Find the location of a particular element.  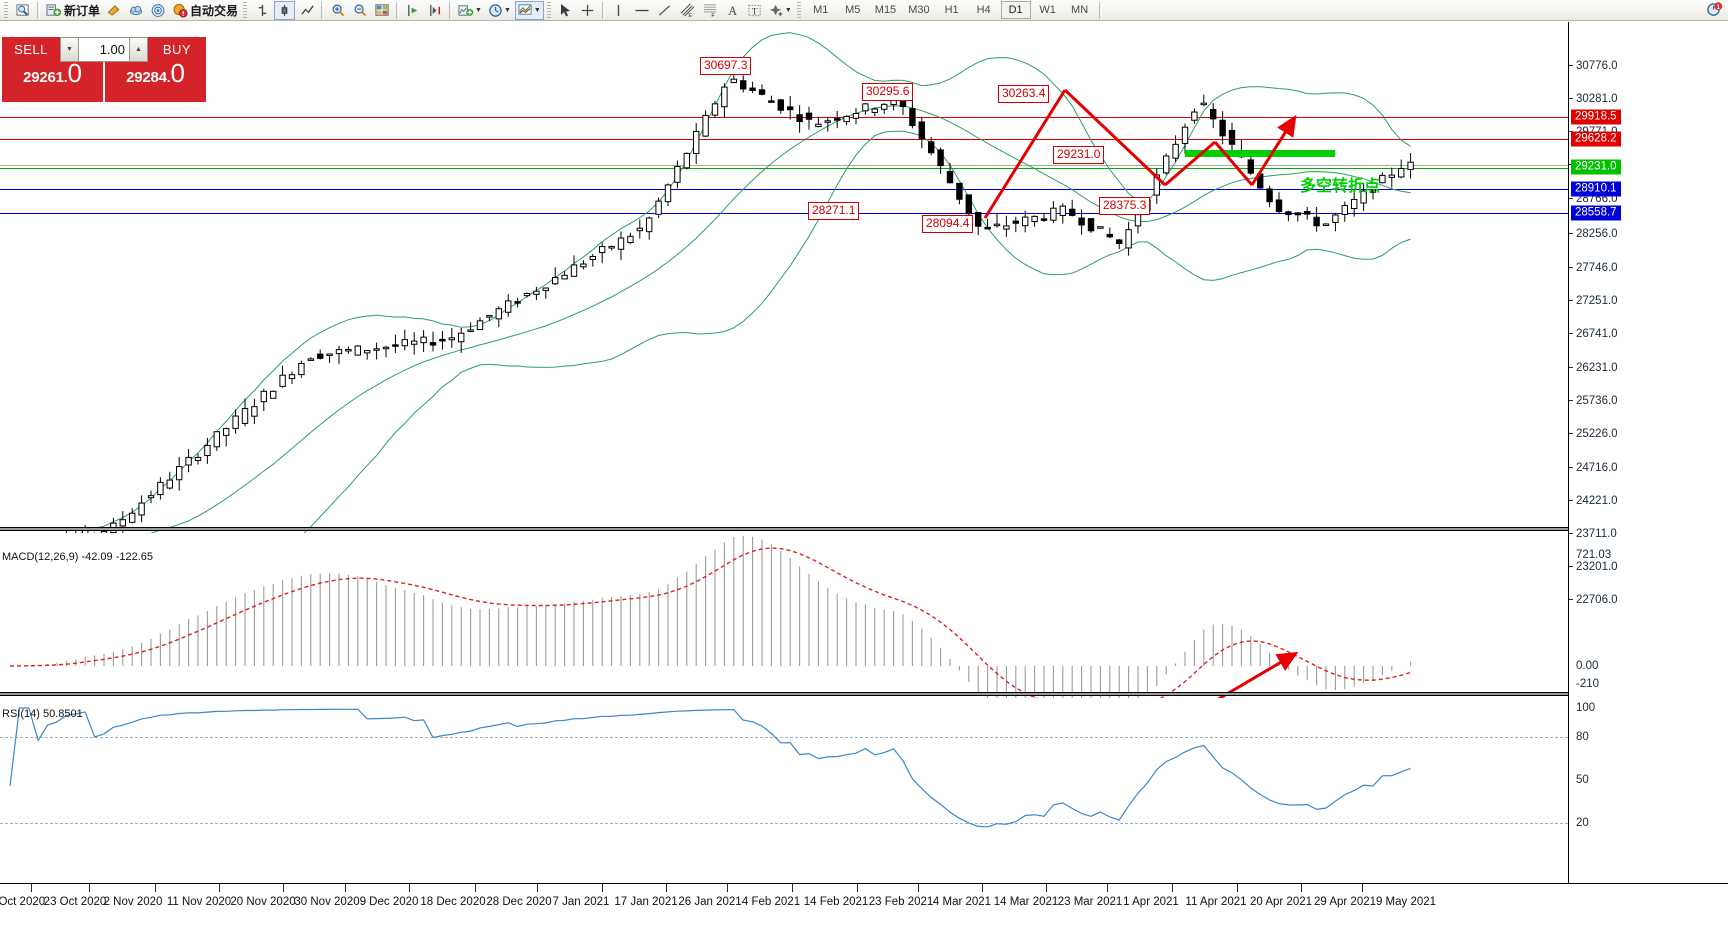

chevron-down-icon-2: ▼ is located at coordinates (507, 10).